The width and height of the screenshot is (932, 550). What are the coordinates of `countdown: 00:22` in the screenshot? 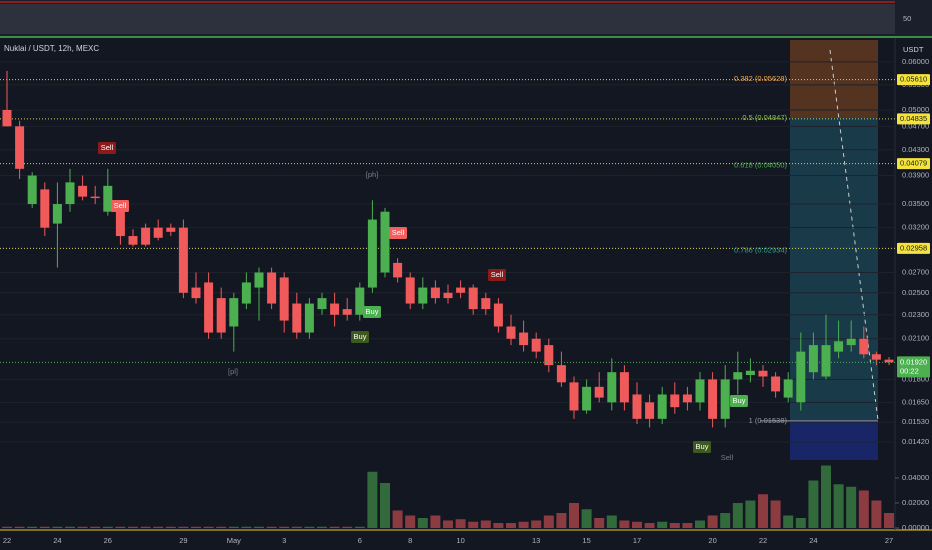 It's located at (909, 370).